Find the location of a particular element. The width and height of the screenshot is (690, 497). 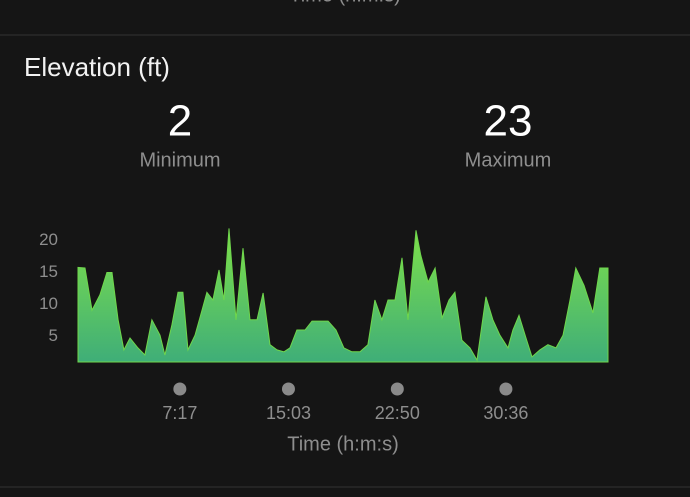

y-tick-label: 20 is located at coordinates (48, 239).